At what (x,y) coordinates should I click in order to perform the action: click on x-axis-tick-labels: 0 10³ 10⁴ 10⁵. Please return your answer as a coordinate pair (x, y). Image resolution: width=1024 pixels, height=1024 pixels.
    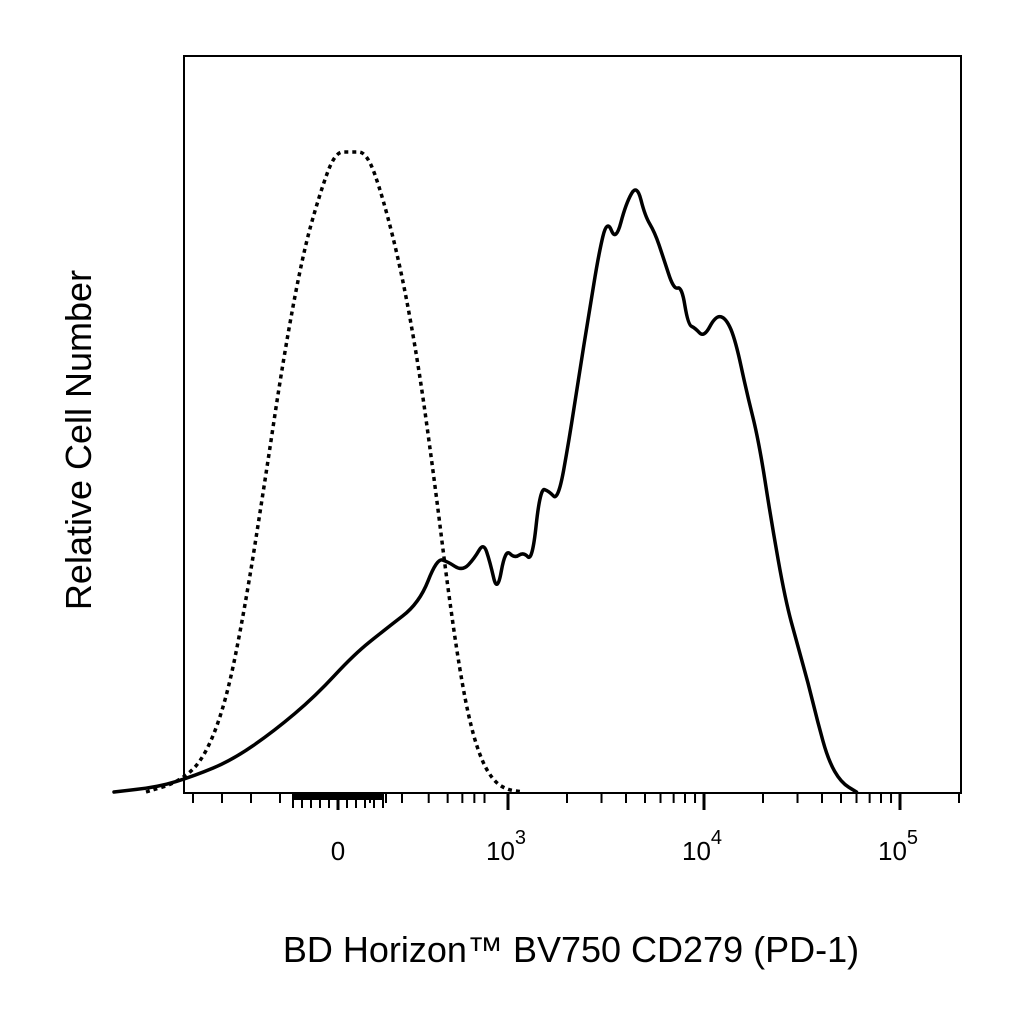
    Looking at the image, I should click on (624, 846).